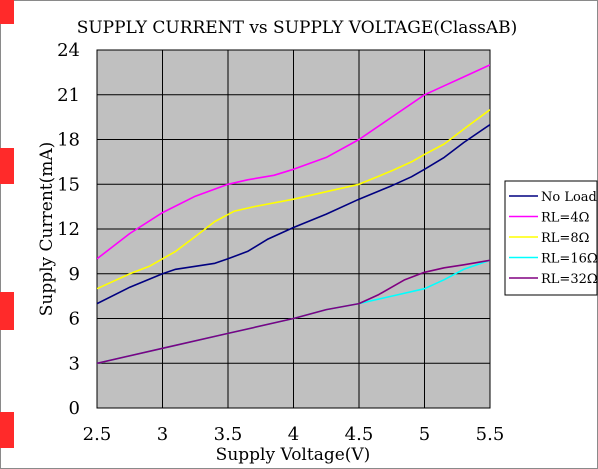  I want to click on legend: No Load RL=4Ω RL=8Ω RL=16Ω RL=32Ω, so click(551, 238).